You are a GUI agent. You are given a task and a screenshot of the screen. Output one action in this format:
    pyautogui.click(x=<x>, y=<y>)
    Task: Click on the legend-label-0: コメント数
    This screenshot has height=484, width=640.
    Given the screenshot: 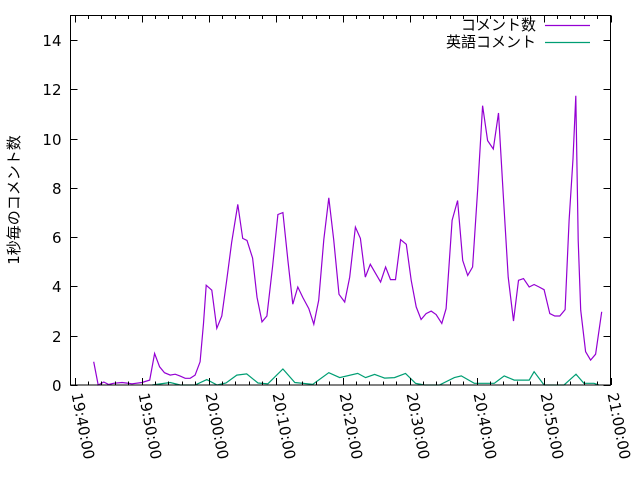 What is the action you would take?
    pyautogui.click(x=498, y=25)
    